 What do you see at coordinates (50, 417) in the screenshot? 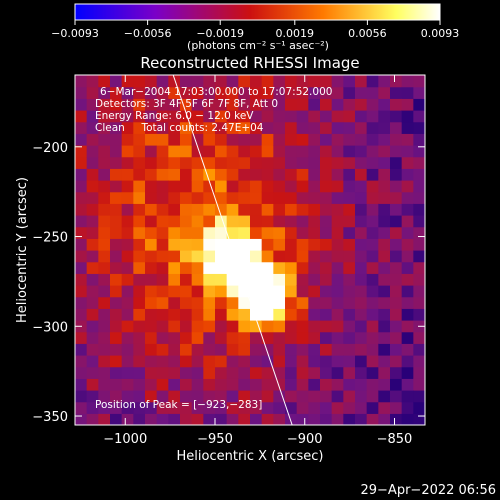
I see `y-tick-label: −350` at bounding box center [50, 417].